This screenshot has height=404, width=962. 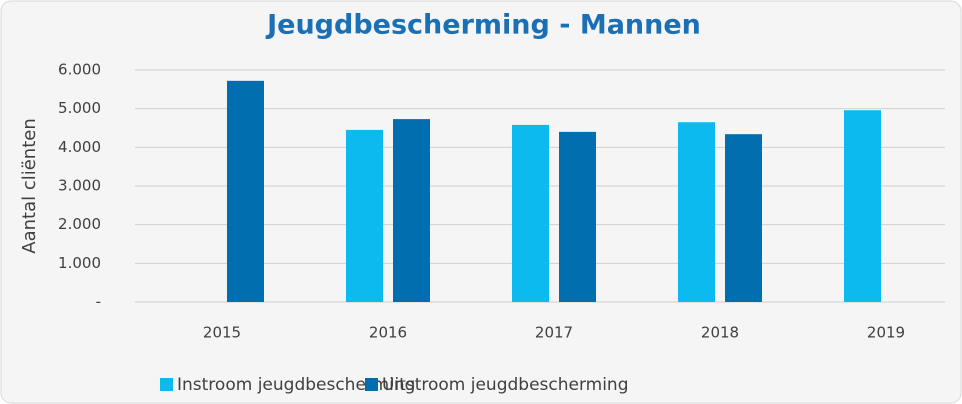 What do you see at coordinates (79, 147) in the screenshot?
I see `y-tick-label: 4.000` at bounding box center [79, 147].